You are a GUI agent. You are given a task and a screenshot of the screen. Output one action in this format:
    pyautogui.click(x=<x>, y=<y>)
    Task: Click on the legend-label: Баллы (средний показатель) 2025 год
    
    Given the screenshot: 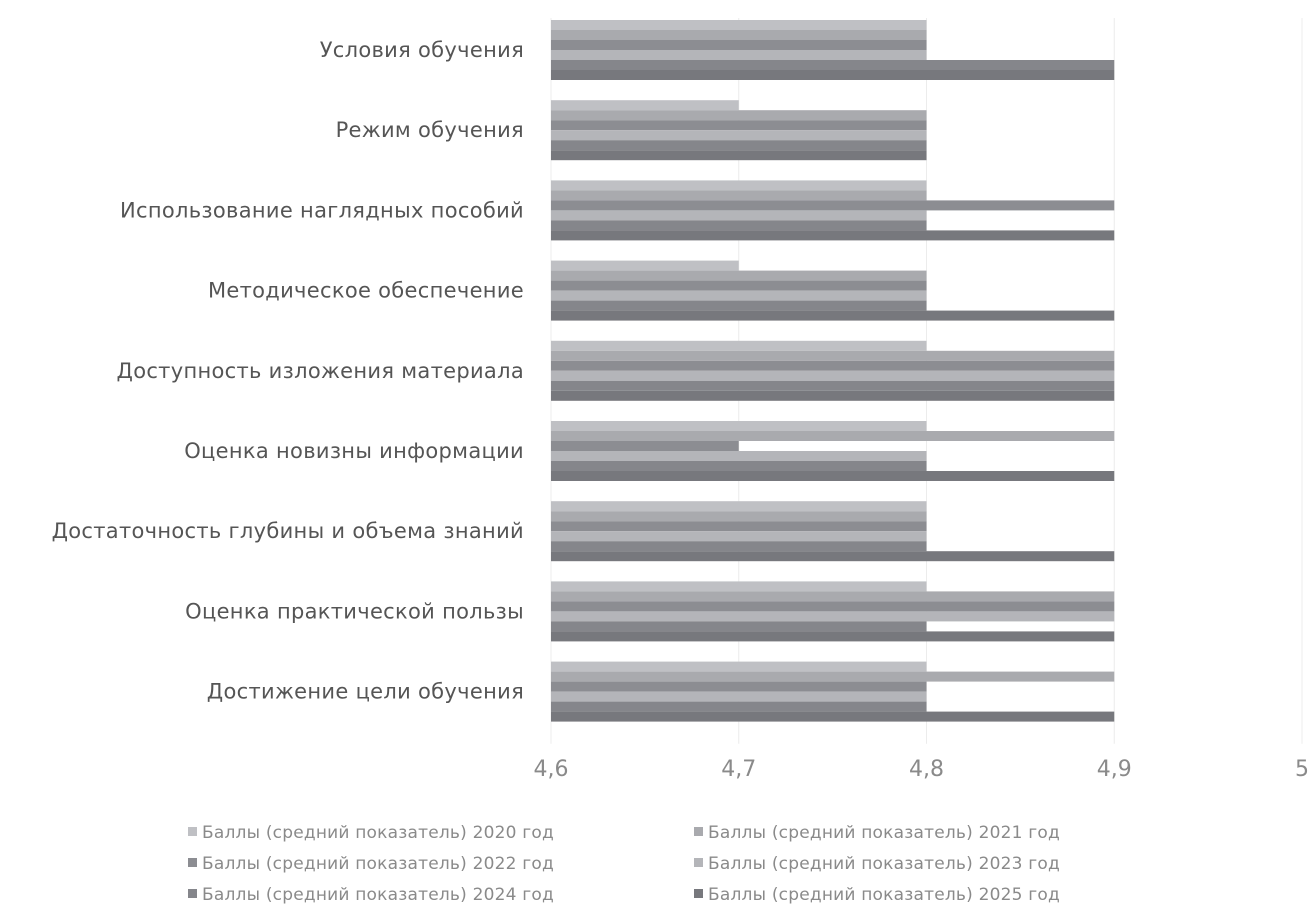 What is the action you would take?
    pyautogui.click(x=884, y=895)
    